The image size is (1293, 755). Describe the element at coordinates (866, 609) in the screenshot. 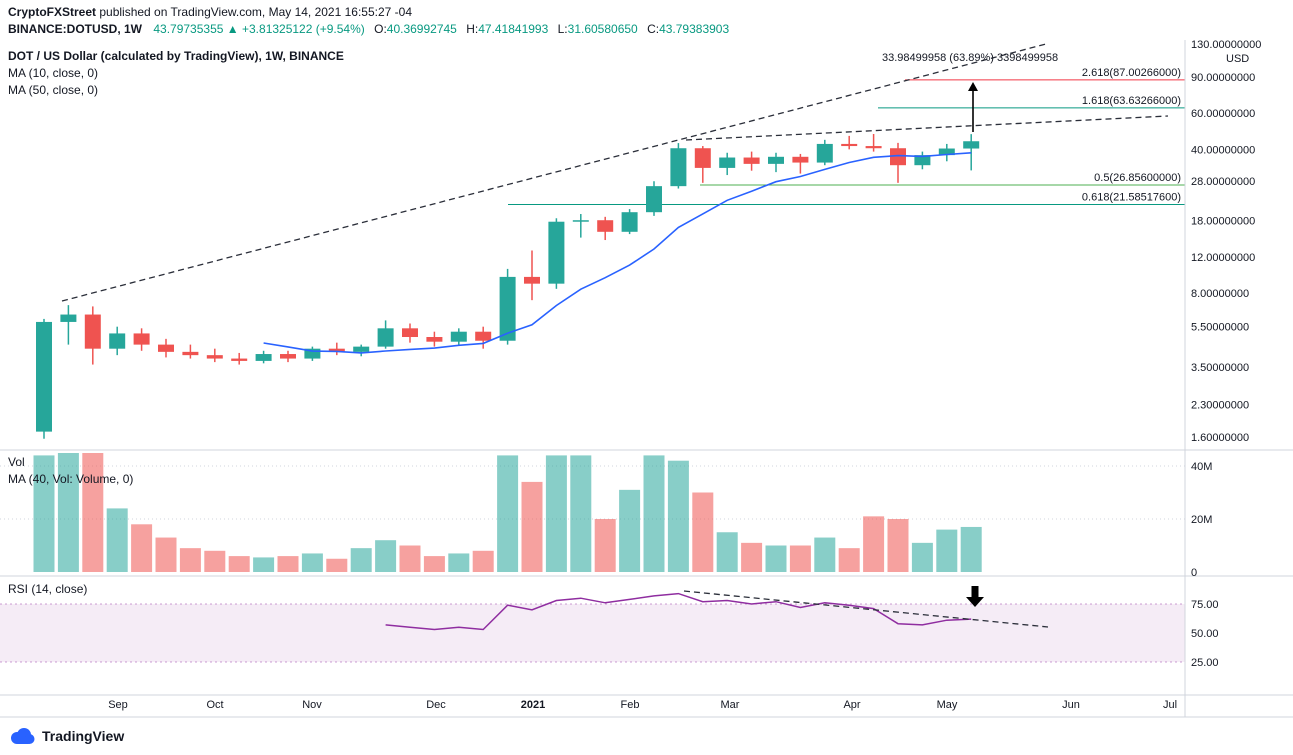

I see `rsi-trendline` at that location.